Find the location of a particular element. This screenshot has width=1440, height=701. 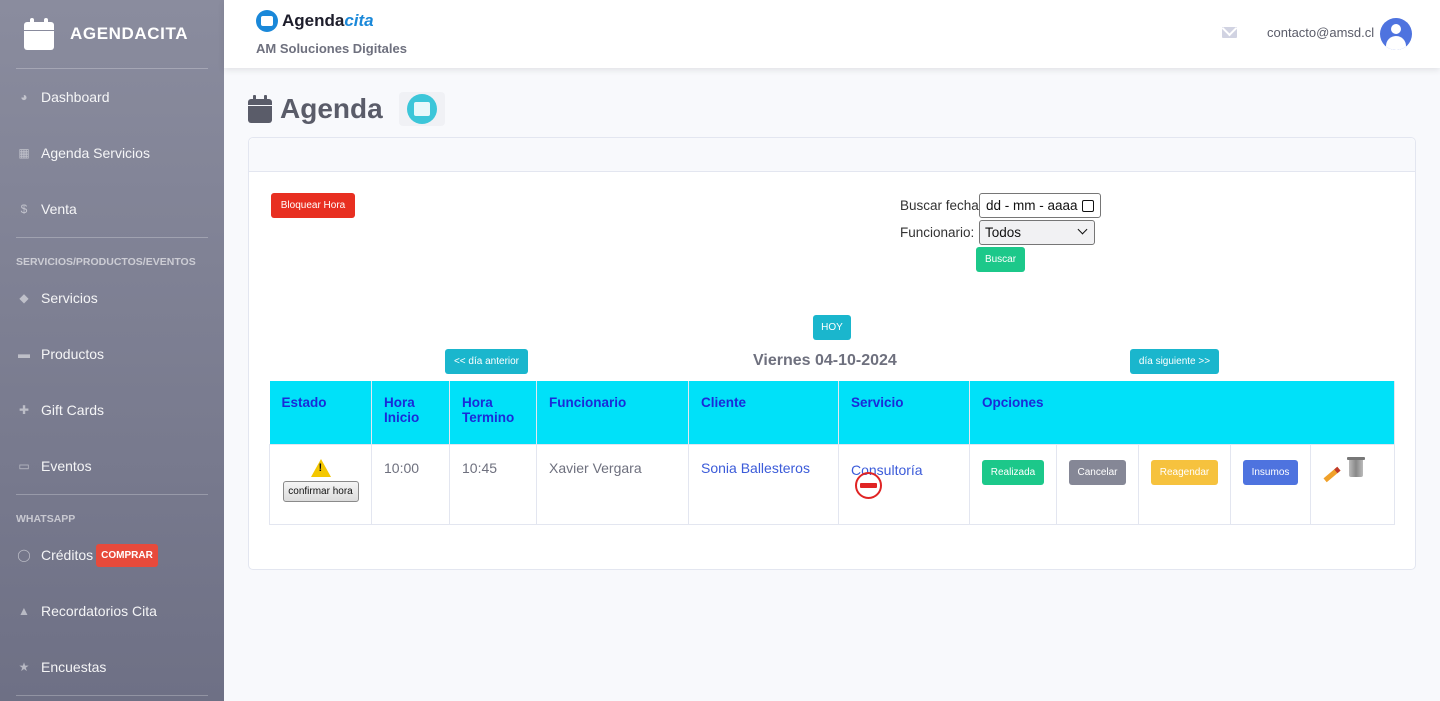

sidebar-item-dashboard: ◕ Dashboard is located at coordinates (112, 97).